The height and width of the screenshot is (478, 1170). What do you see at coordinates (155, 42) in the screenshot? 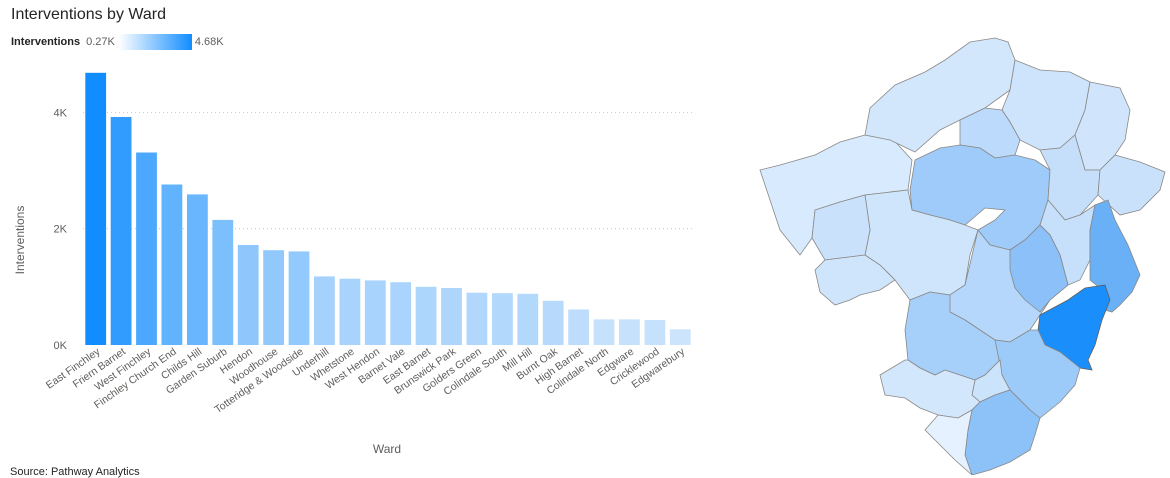
I see `legend-gradient` at bounding box center [155, 42].